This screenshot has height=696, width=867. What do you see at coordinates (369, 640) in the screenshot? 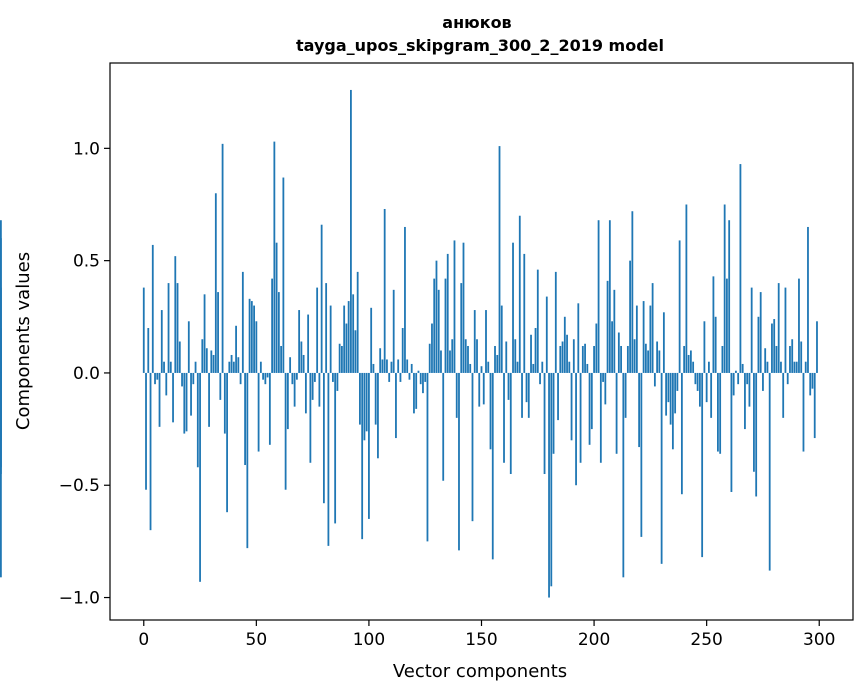
I see `x-tick-label-100: 100` at bounding box center [369, 640].